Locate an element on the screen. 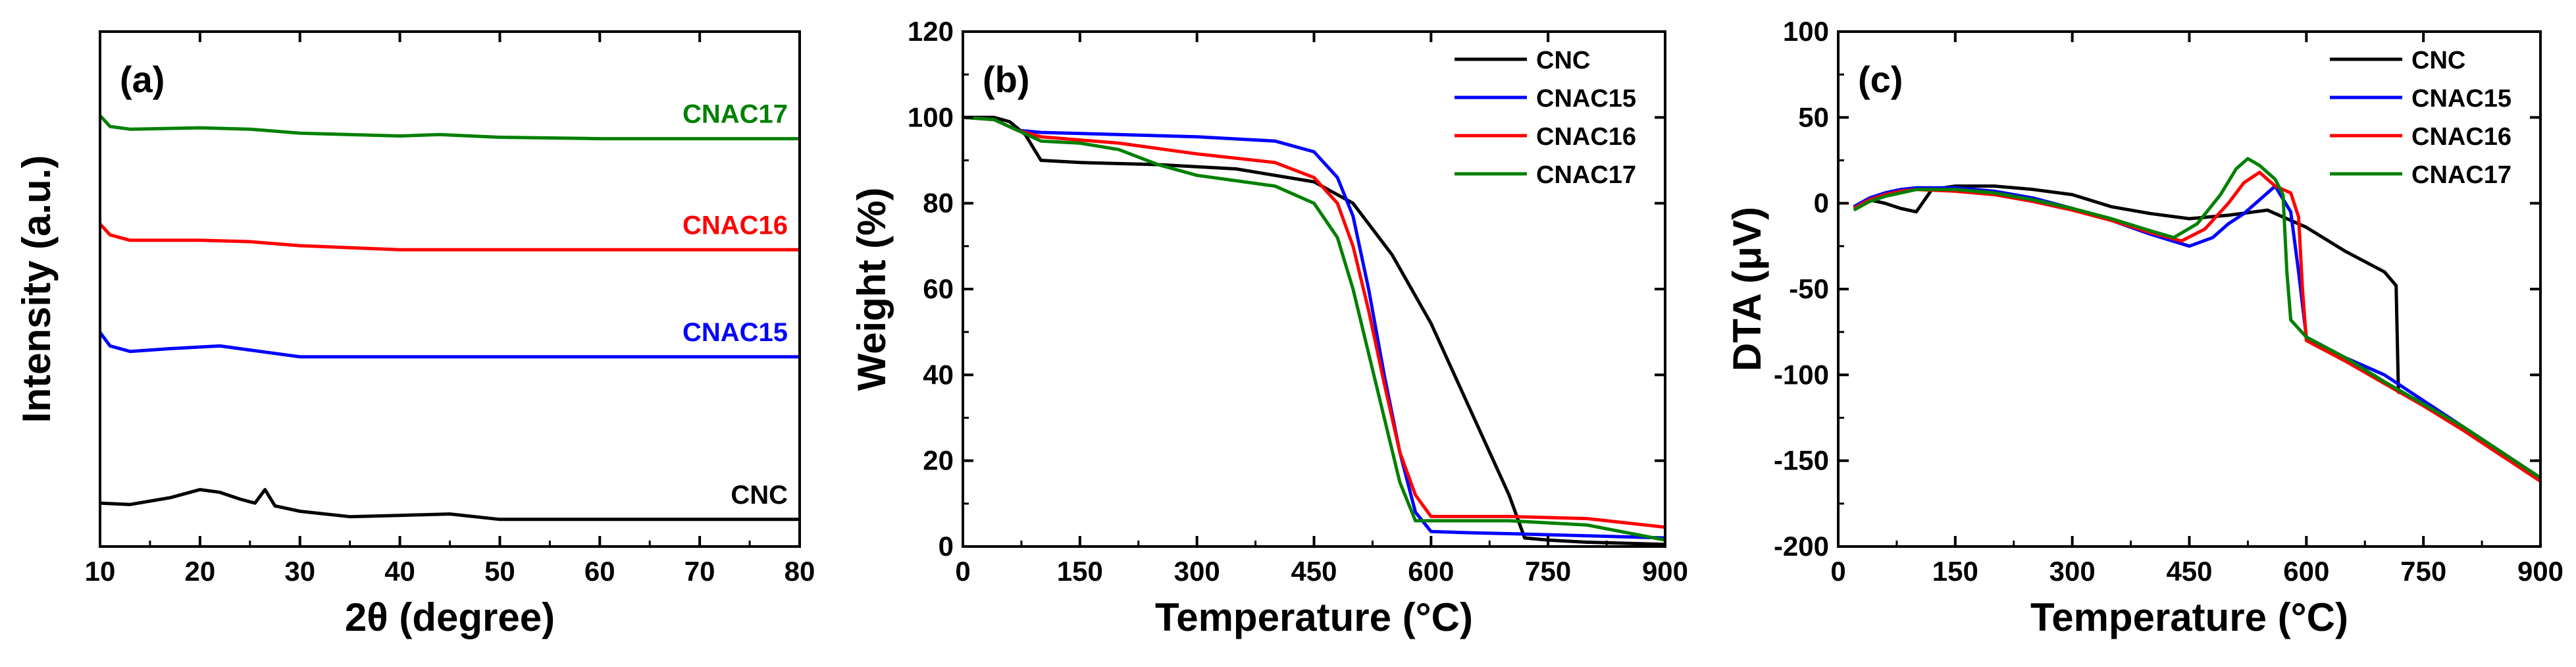 Image resolution: width=2576 pixels, height=667 pixels. x-tick-label: 70 is located at coordinates (699, 571).